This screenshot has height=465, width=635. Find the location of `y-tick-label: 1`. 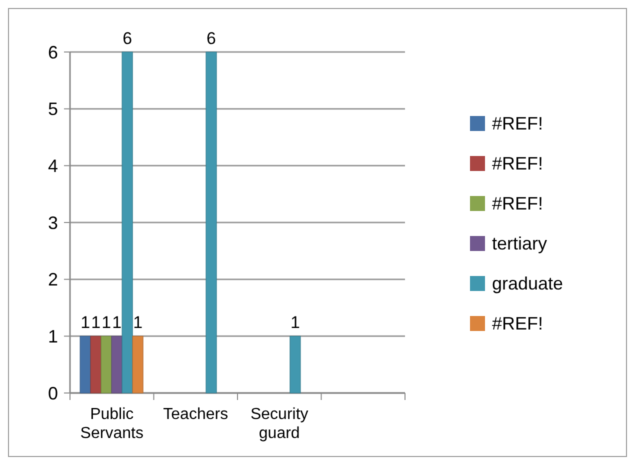

y-tick-label: 1 is located at coordinates (53, 336).